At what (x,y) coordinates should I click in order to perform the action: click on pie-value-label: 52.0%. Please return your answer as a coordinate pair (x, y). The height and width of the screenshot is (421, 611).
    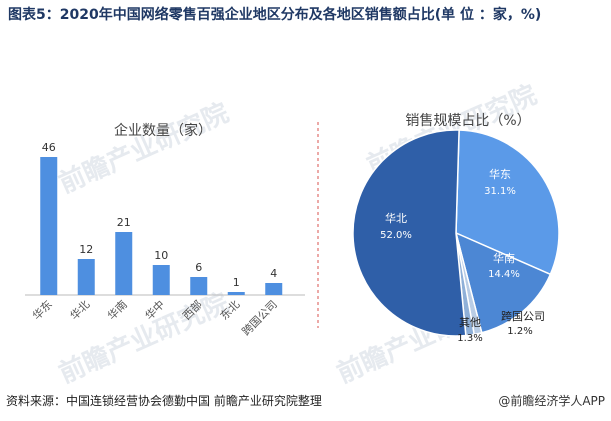
    Looking at the image, I should click on (396, 235).